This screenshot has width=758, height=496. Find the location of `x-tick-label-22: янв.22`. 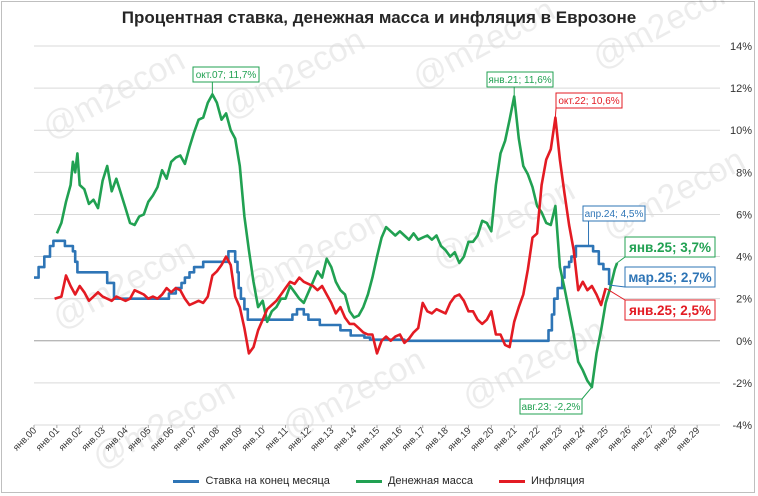

x-tick-label-22: янв.22 is located at coordinates (528, 439).